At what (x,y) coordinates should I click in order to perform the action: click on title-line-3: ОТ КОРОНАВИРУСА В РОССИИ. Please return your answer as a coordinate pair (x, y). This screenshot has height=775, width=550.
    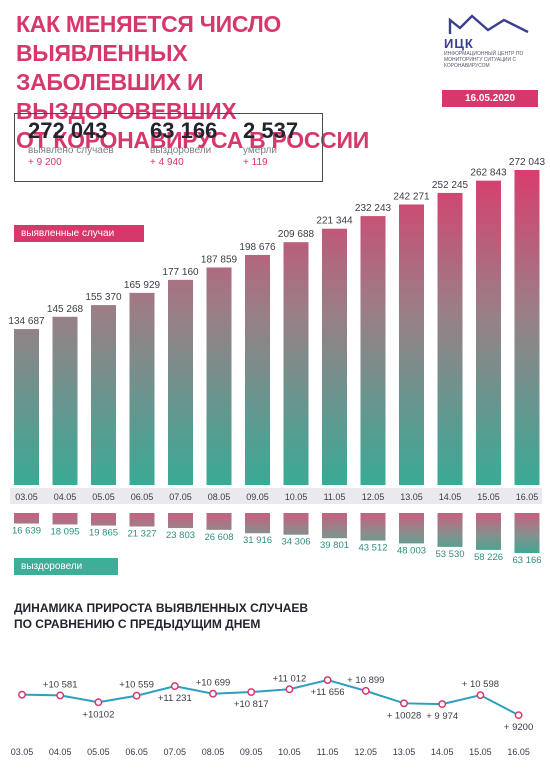
    Looking at the image, I should click on (192, 140).